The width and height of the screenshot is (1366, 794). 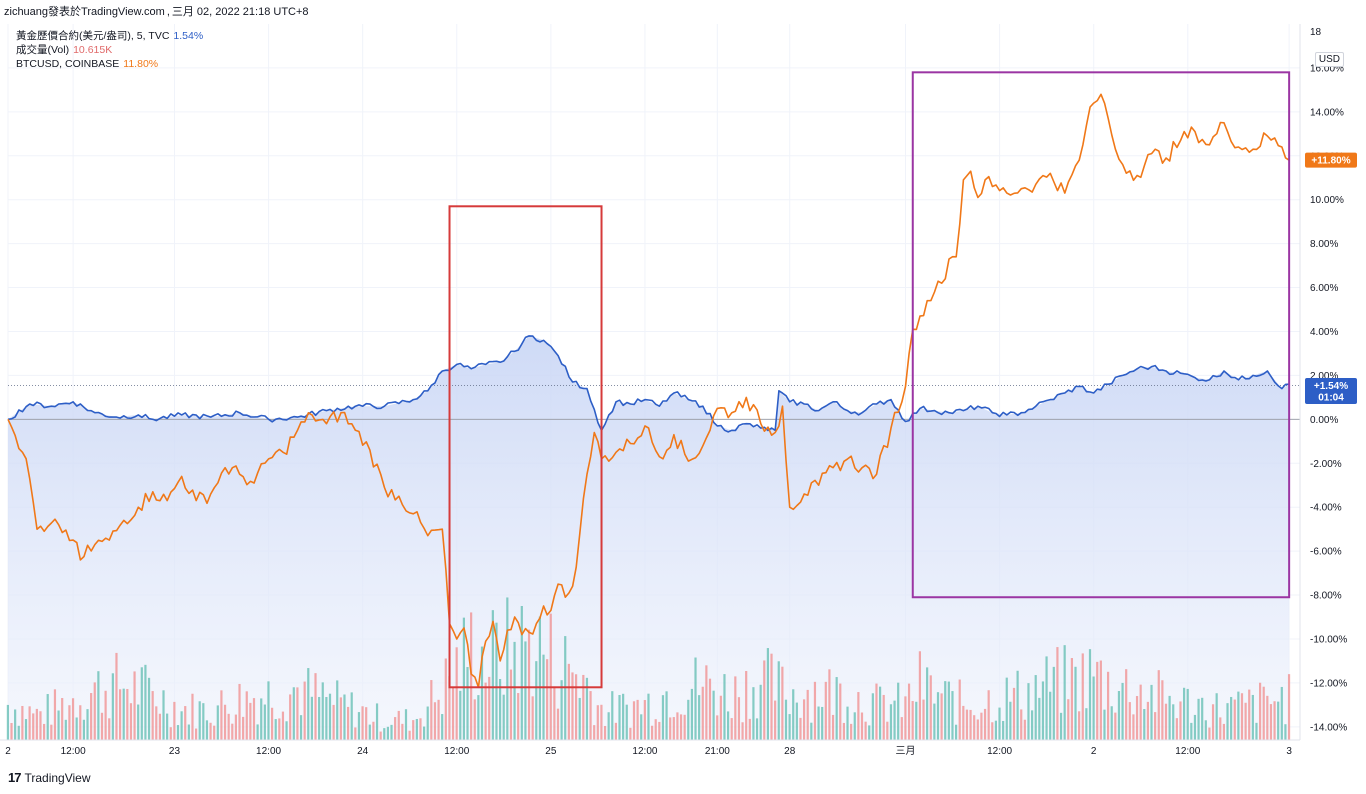 What do you see at coordinates (1328, 639) in the screenshot?
I see `y-tick-label: -10.00%` at bounding box center [1328, 639].